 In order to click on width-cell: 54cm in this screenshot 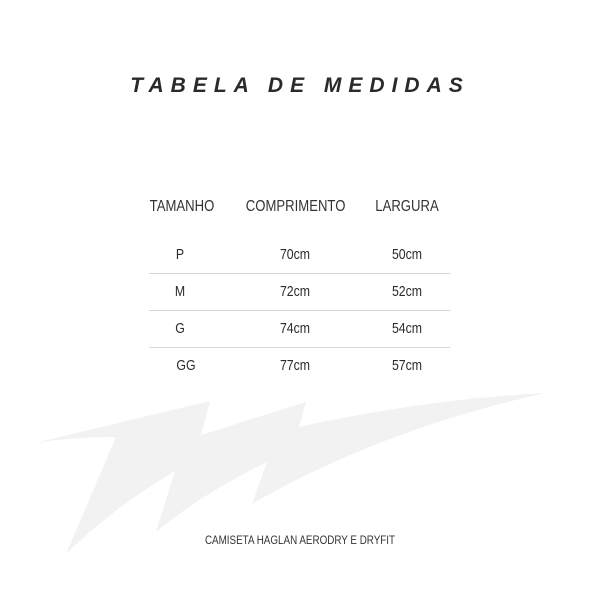, I will do `click(407, 328)`.